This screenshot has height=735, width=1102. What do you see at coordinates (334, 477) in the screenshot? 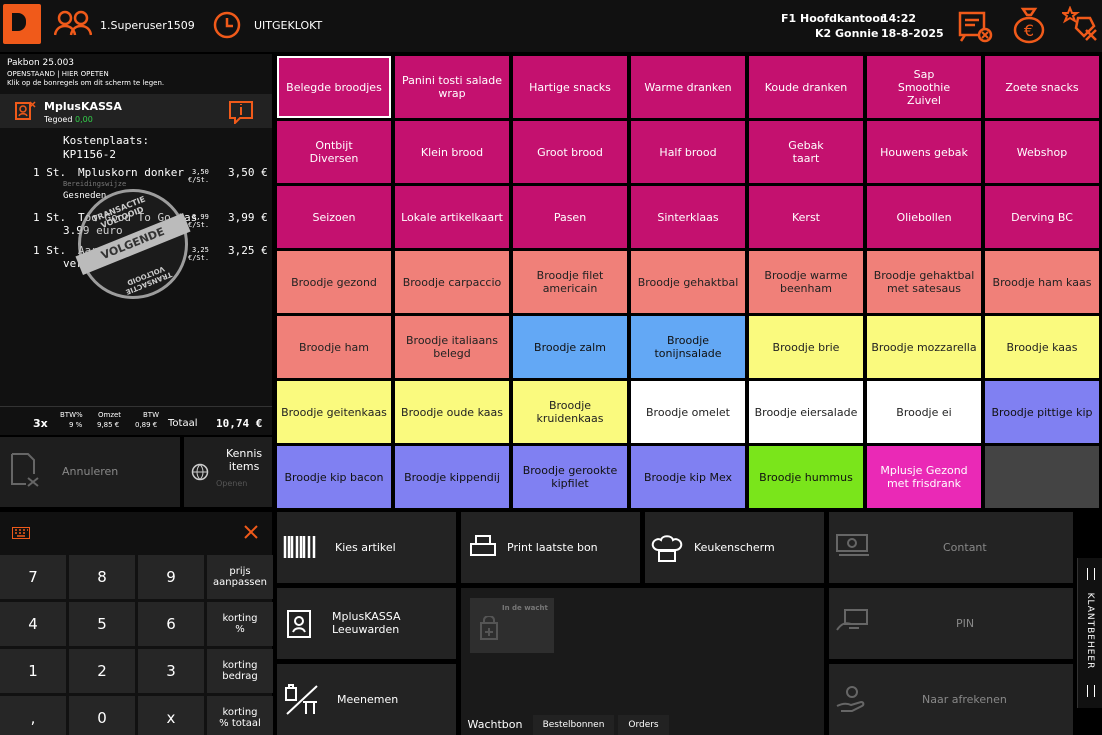
I see `article-tile: Broodje kip bacon` at bounding box center [334, 477].